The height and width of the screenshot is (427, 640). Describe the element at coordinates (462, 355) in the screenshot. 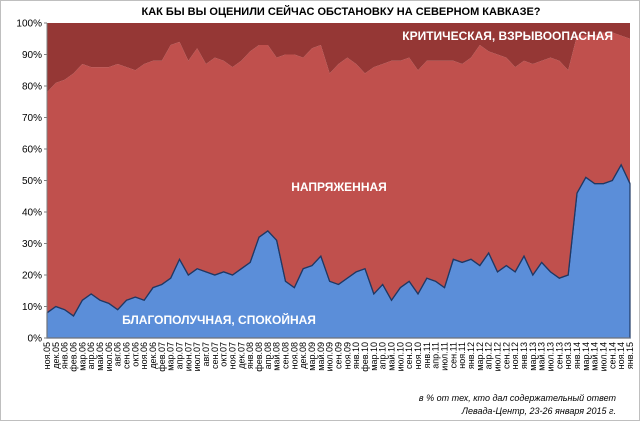

I see `x-tick-label: ноя.11` at that location.